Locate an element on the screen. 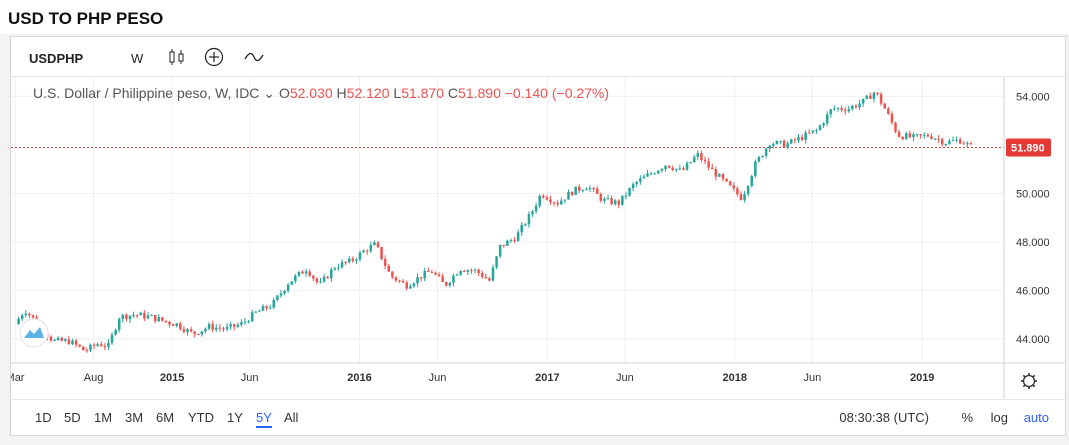 Image resolution: width=1069 pixels, height=445 pixels. gear-ring is located at coordinates (1029, 381).